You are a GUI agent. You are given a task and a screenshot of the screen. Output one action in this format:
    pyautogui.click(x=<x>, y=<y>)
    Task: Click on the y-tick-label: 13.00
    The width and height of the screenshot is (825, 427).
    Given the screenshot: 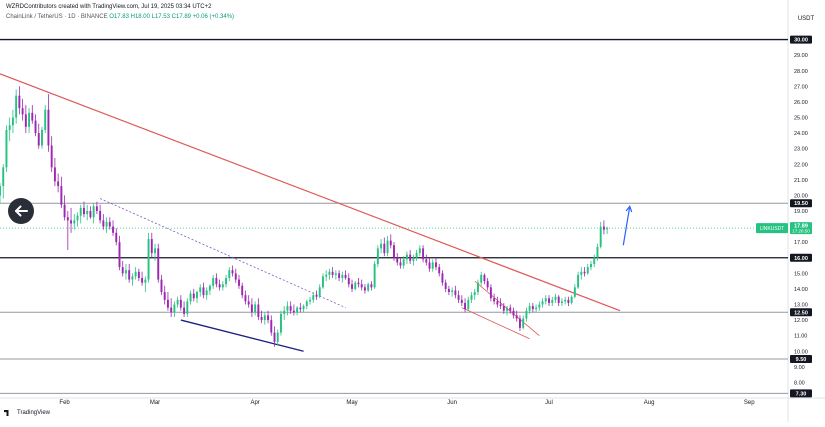 What is the action you would take?
    pyautogui.click(x=801, y=306)
    